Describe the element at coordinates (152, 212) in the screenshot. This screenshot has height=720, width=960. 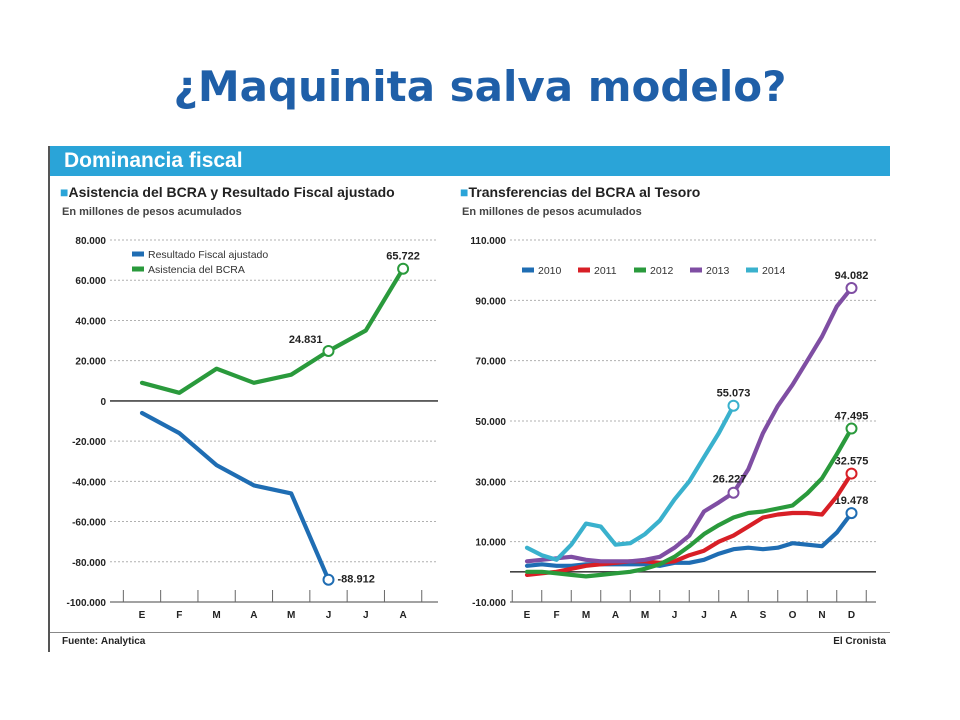
I see `left-panel-subtitle: En millones de pesos acumulados` at that location.